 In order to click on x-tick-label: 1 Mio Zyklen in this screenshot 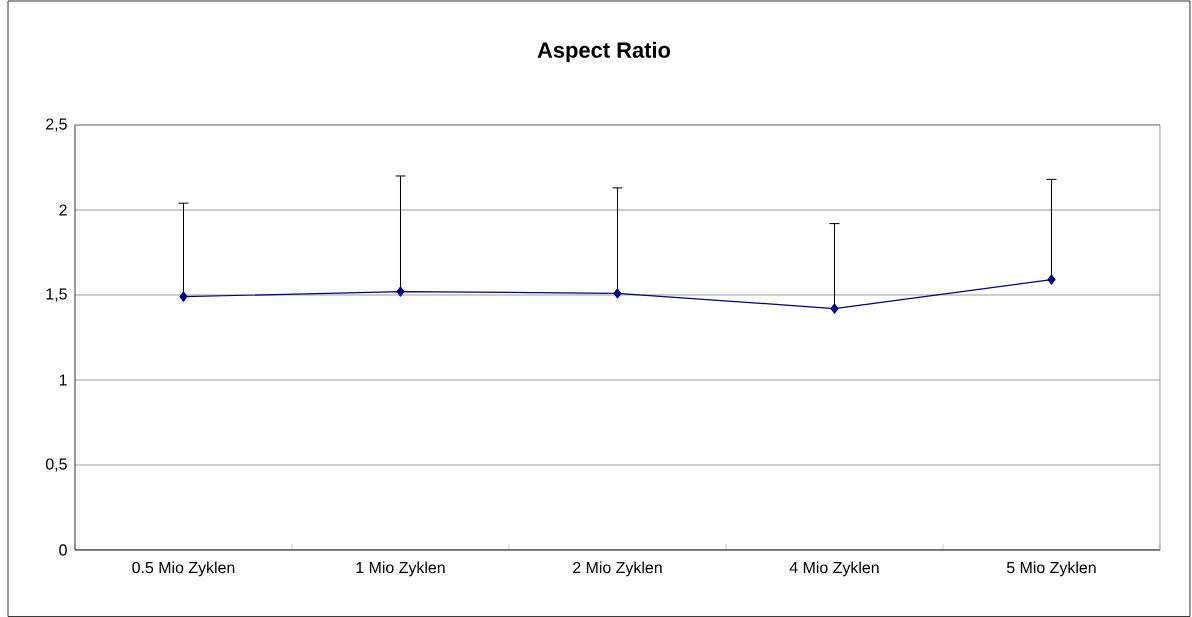, I will do `click(400, 569)`.